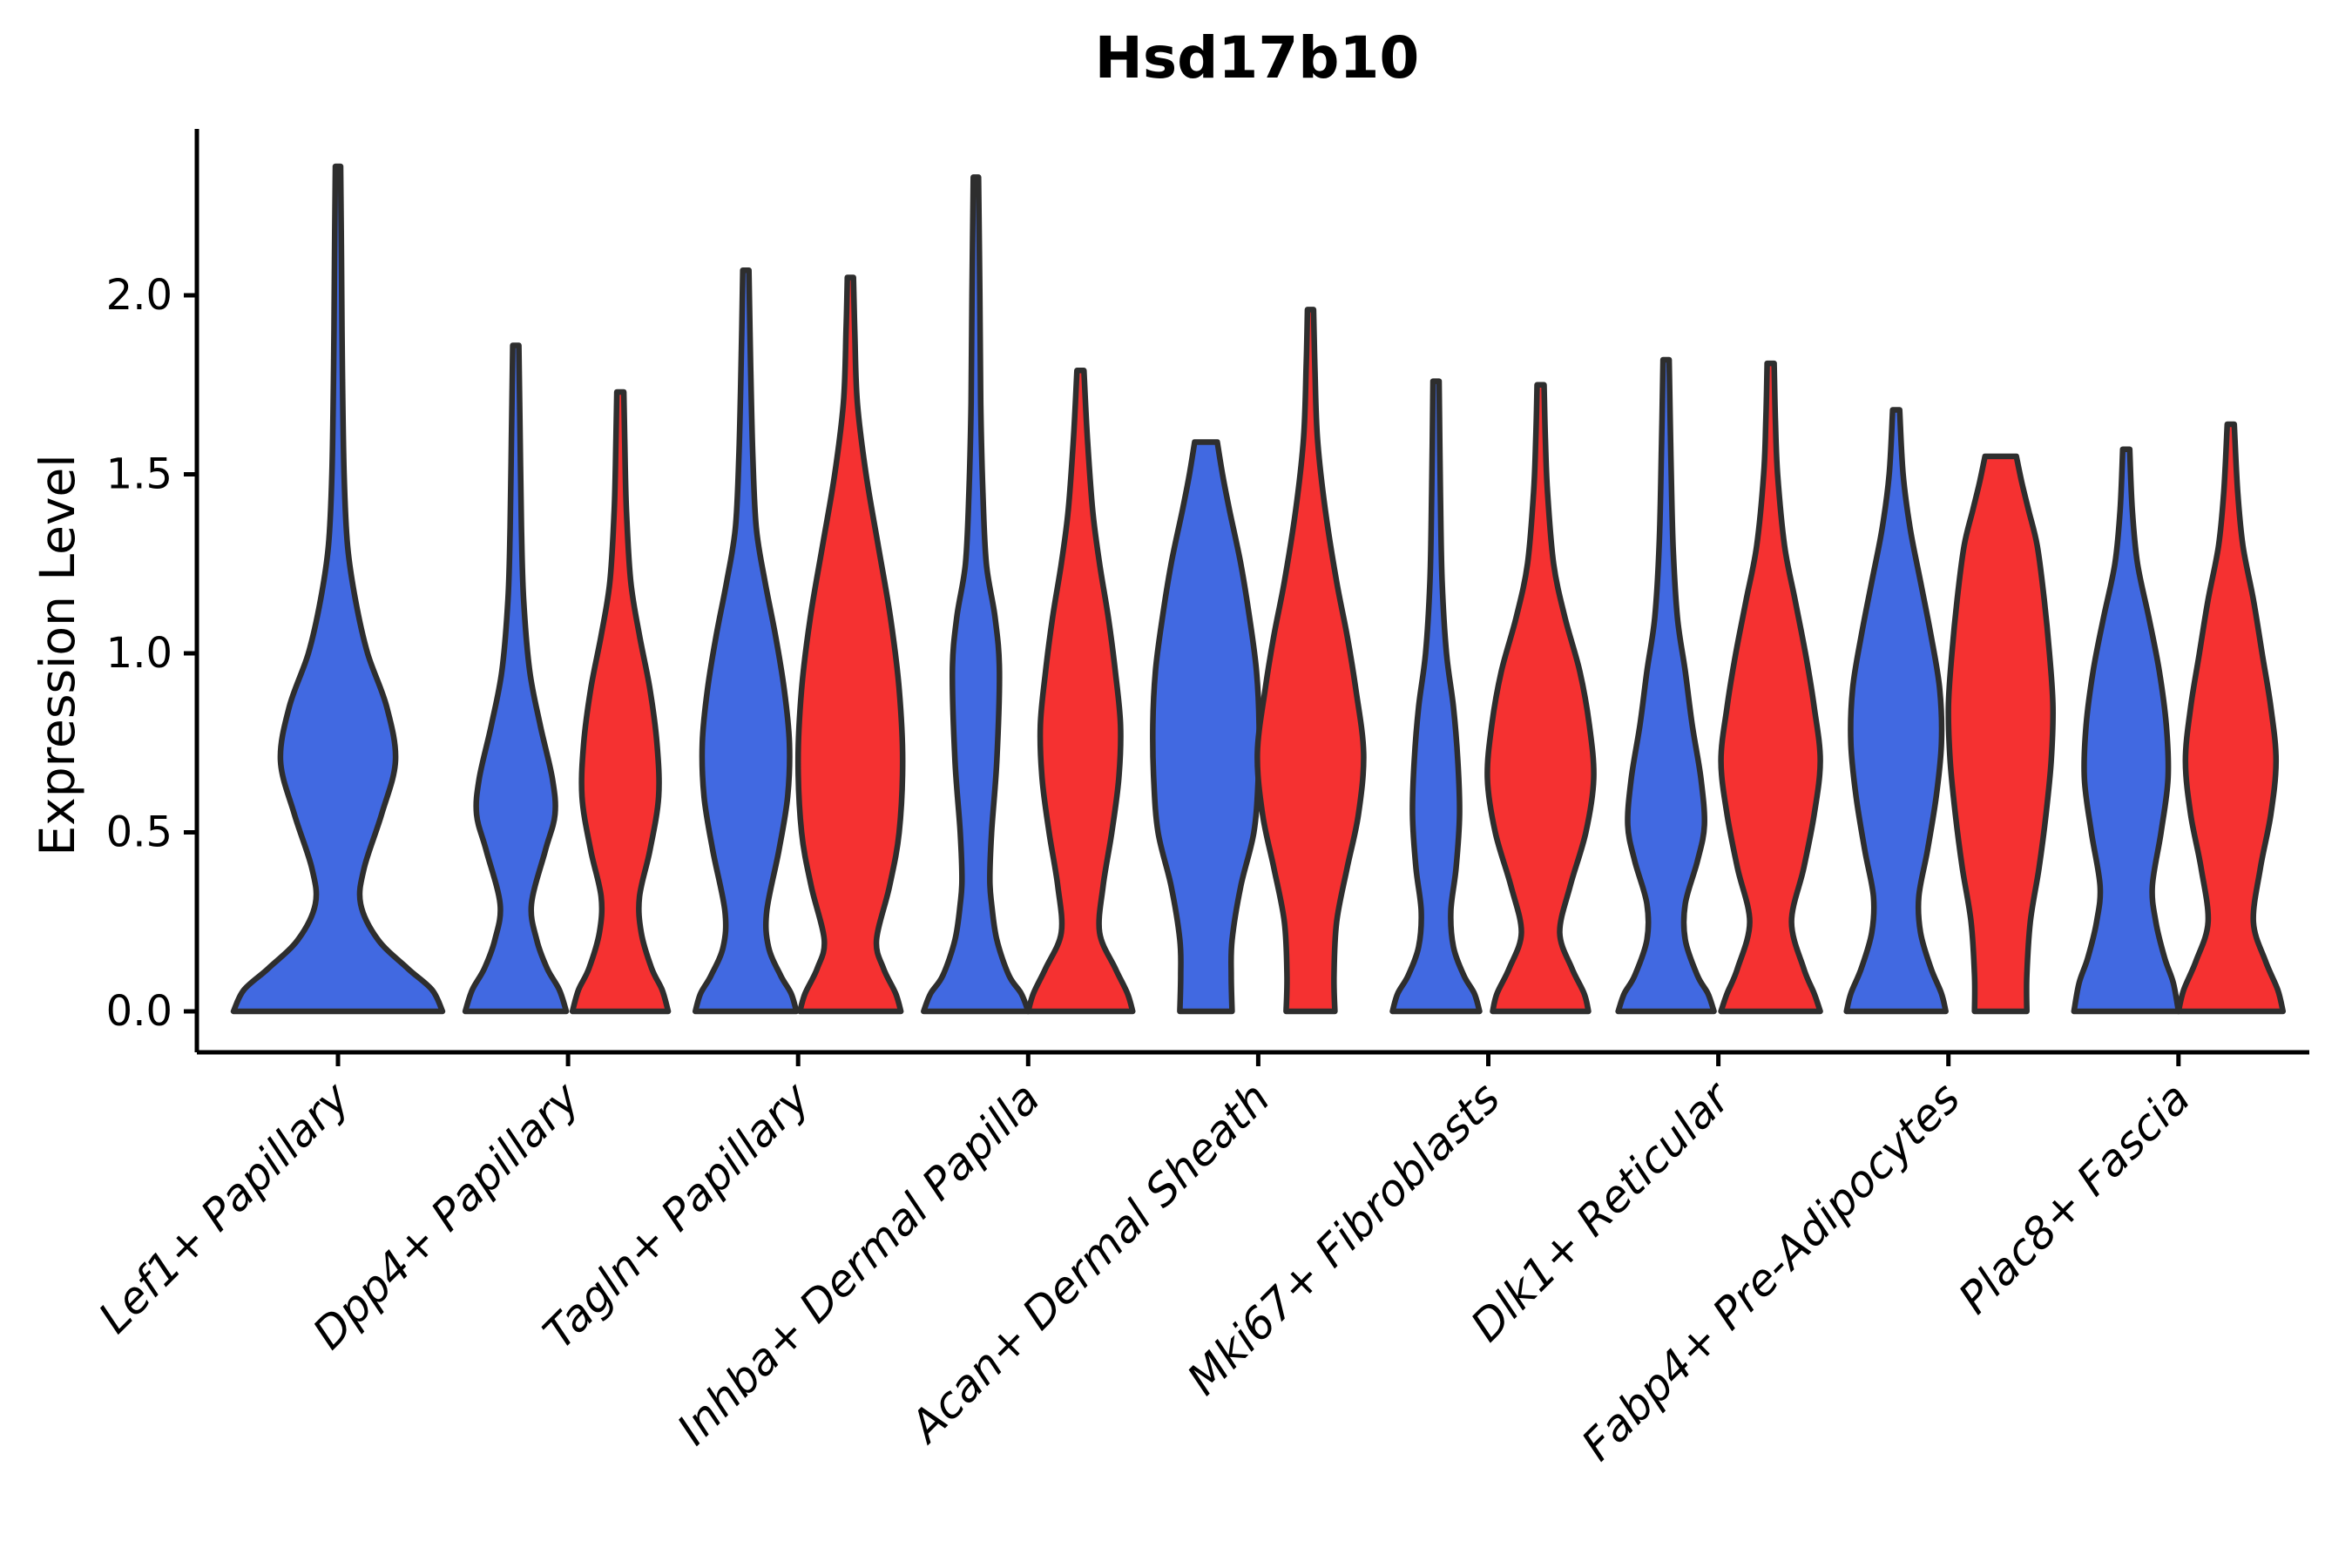  Describe the element at coordinates (139, 1012) in the screenshot. I see `y-tick-label: 0.0` at that location.